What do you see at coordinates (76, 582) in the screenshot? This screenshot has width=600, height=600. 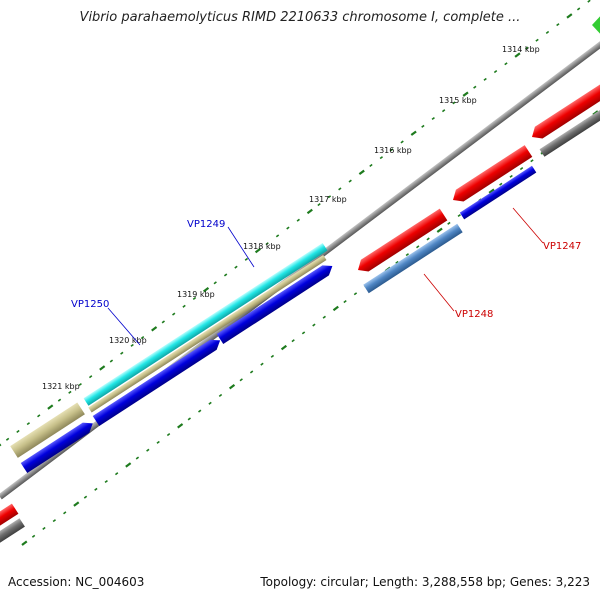 I see `accession-label: Accession: NC_004603` at bounding box center [76, 582].